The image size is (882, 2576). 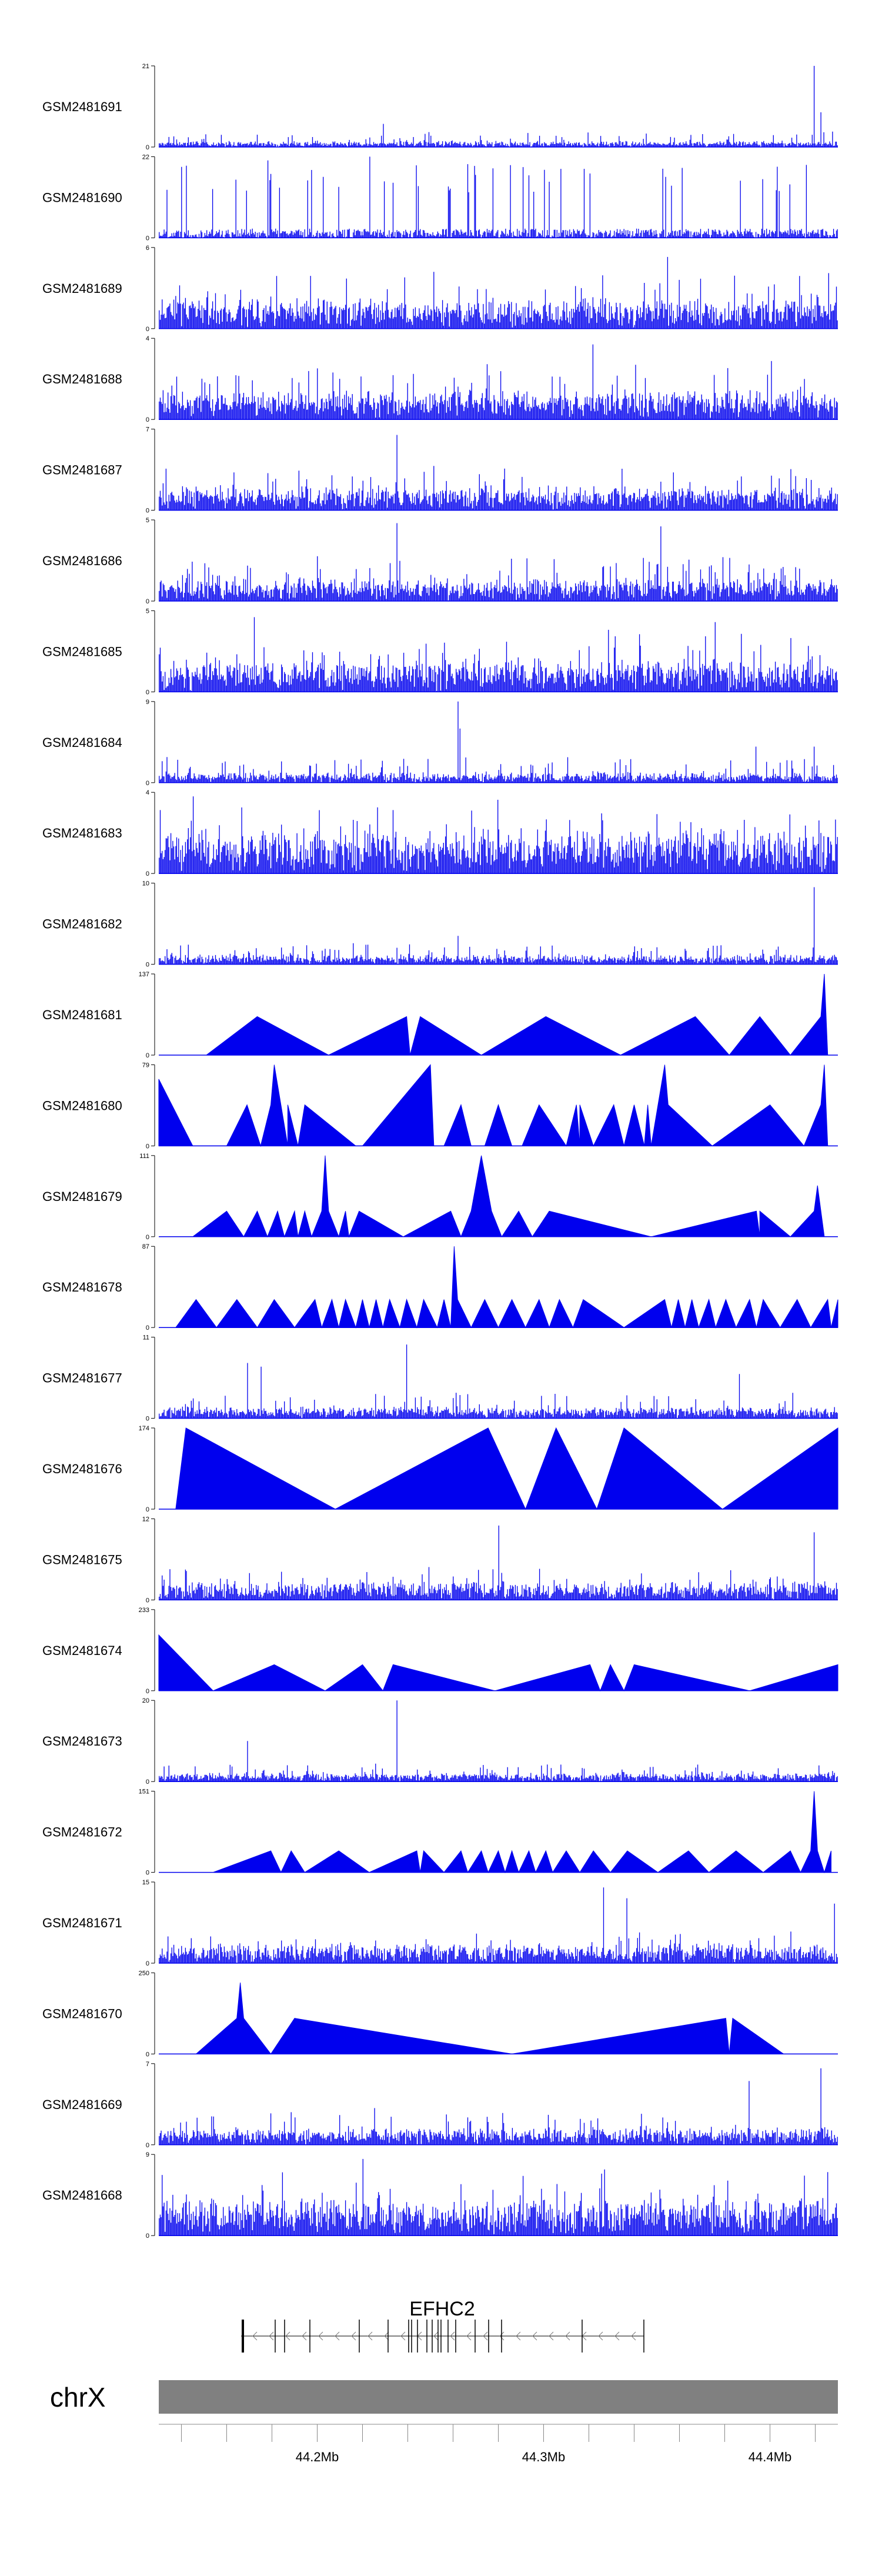 What do you see at coordinates (144, 1610) in the screenshot?
I see `y-tick-label-max: 233` at bounding box center [144, 1610].